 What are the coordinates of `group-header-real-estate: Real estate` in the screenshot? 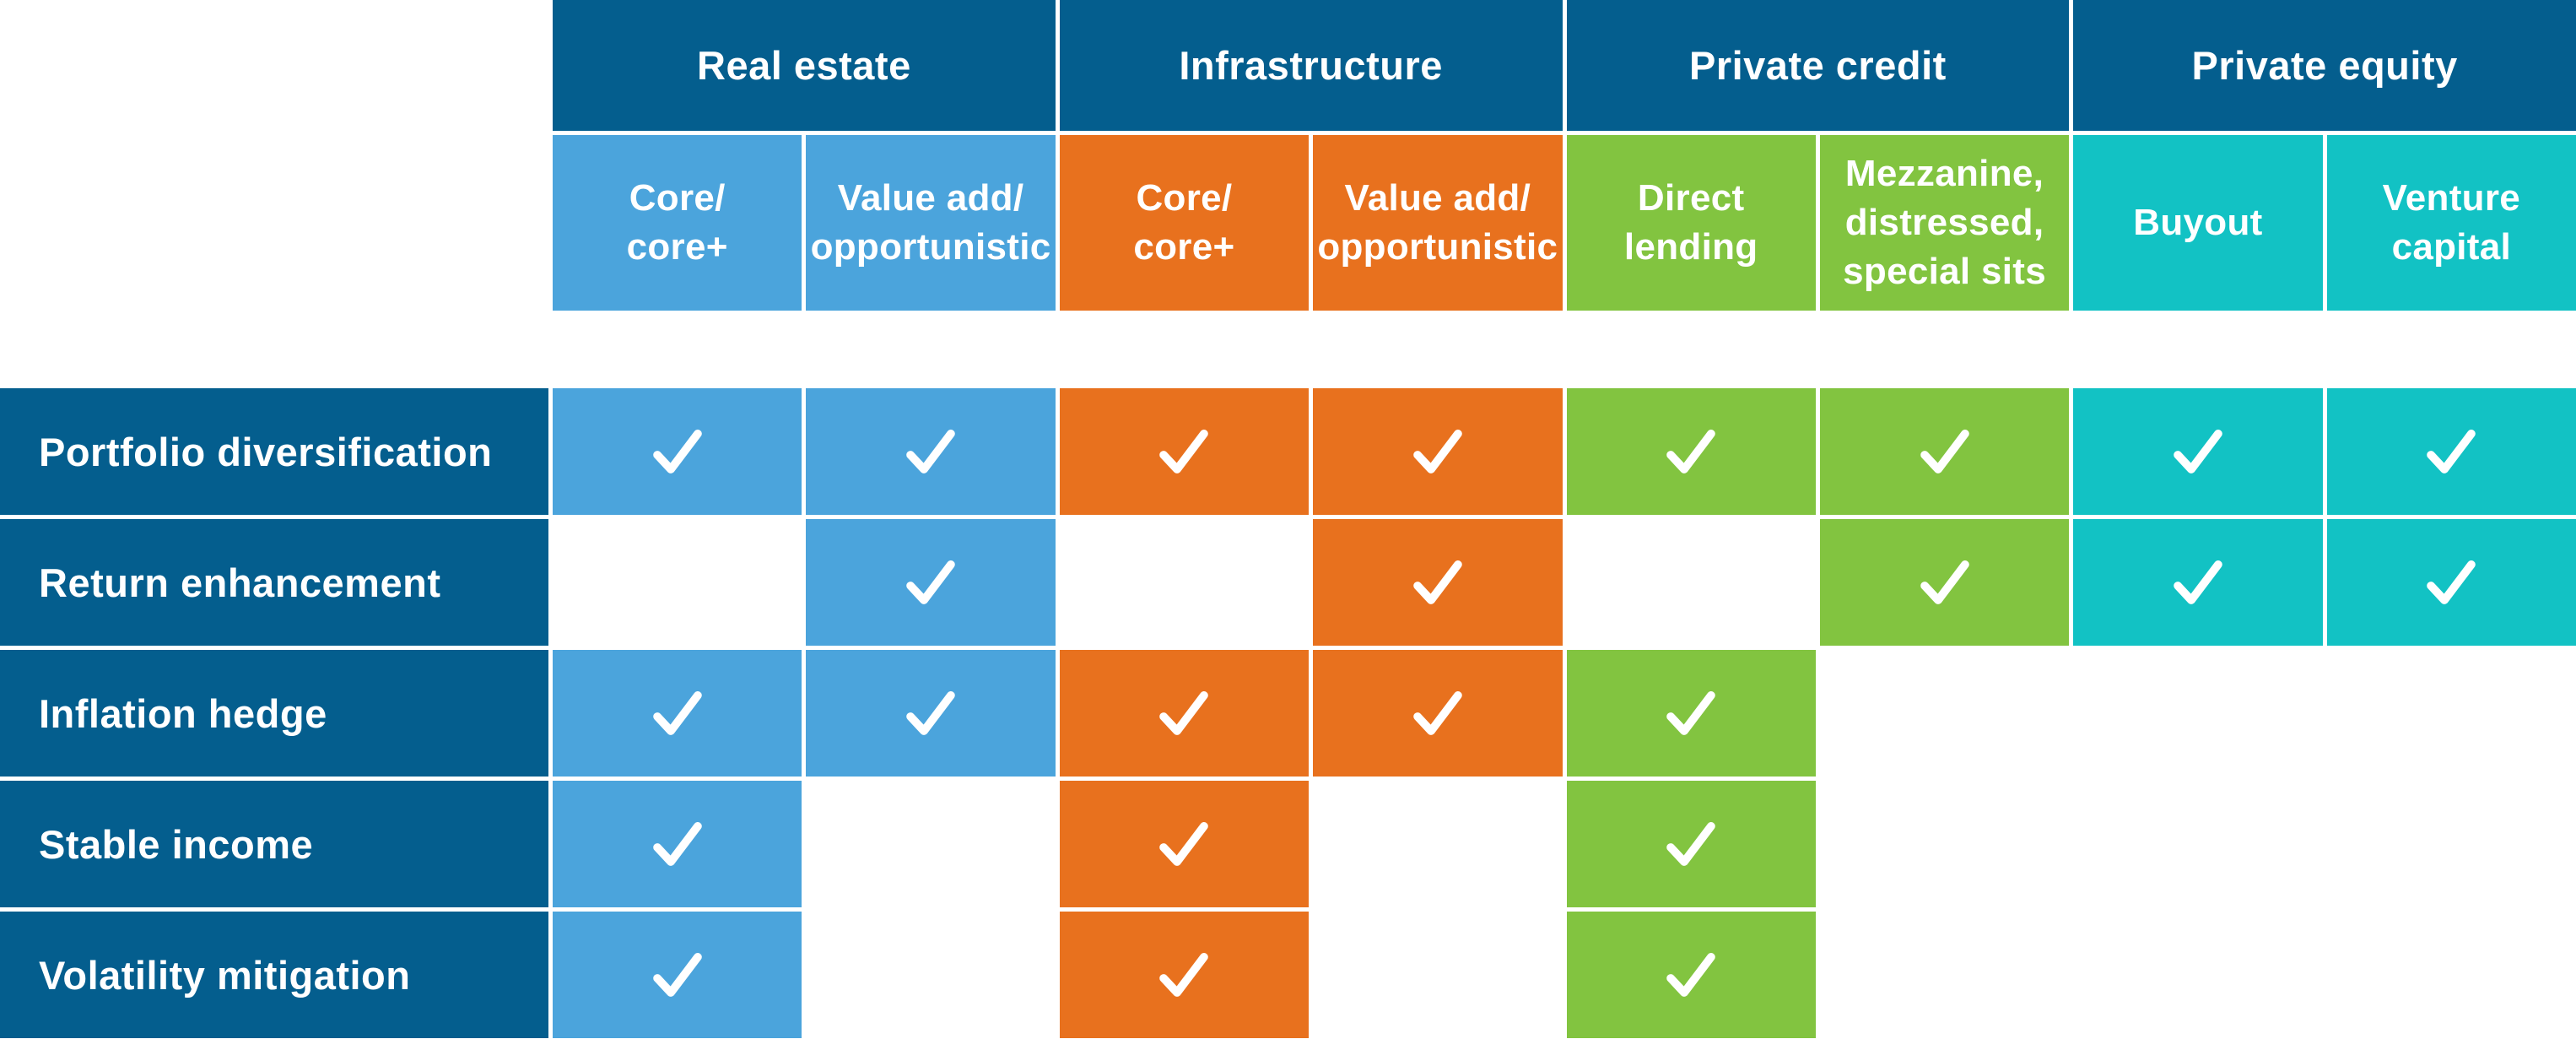 It's located at (804, 65).